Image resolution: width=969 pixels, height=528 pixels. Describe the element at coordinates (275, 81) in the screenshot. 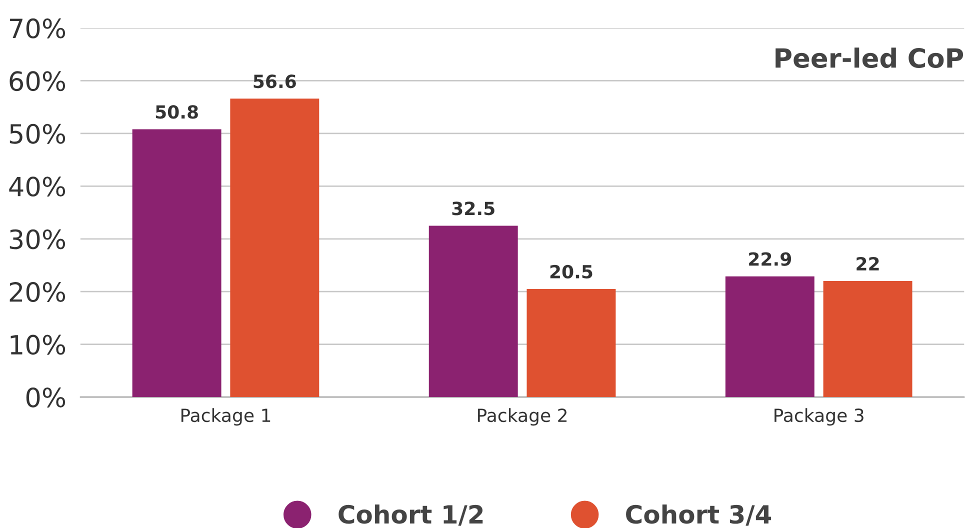

I see `data-label: 56.6` at that location.